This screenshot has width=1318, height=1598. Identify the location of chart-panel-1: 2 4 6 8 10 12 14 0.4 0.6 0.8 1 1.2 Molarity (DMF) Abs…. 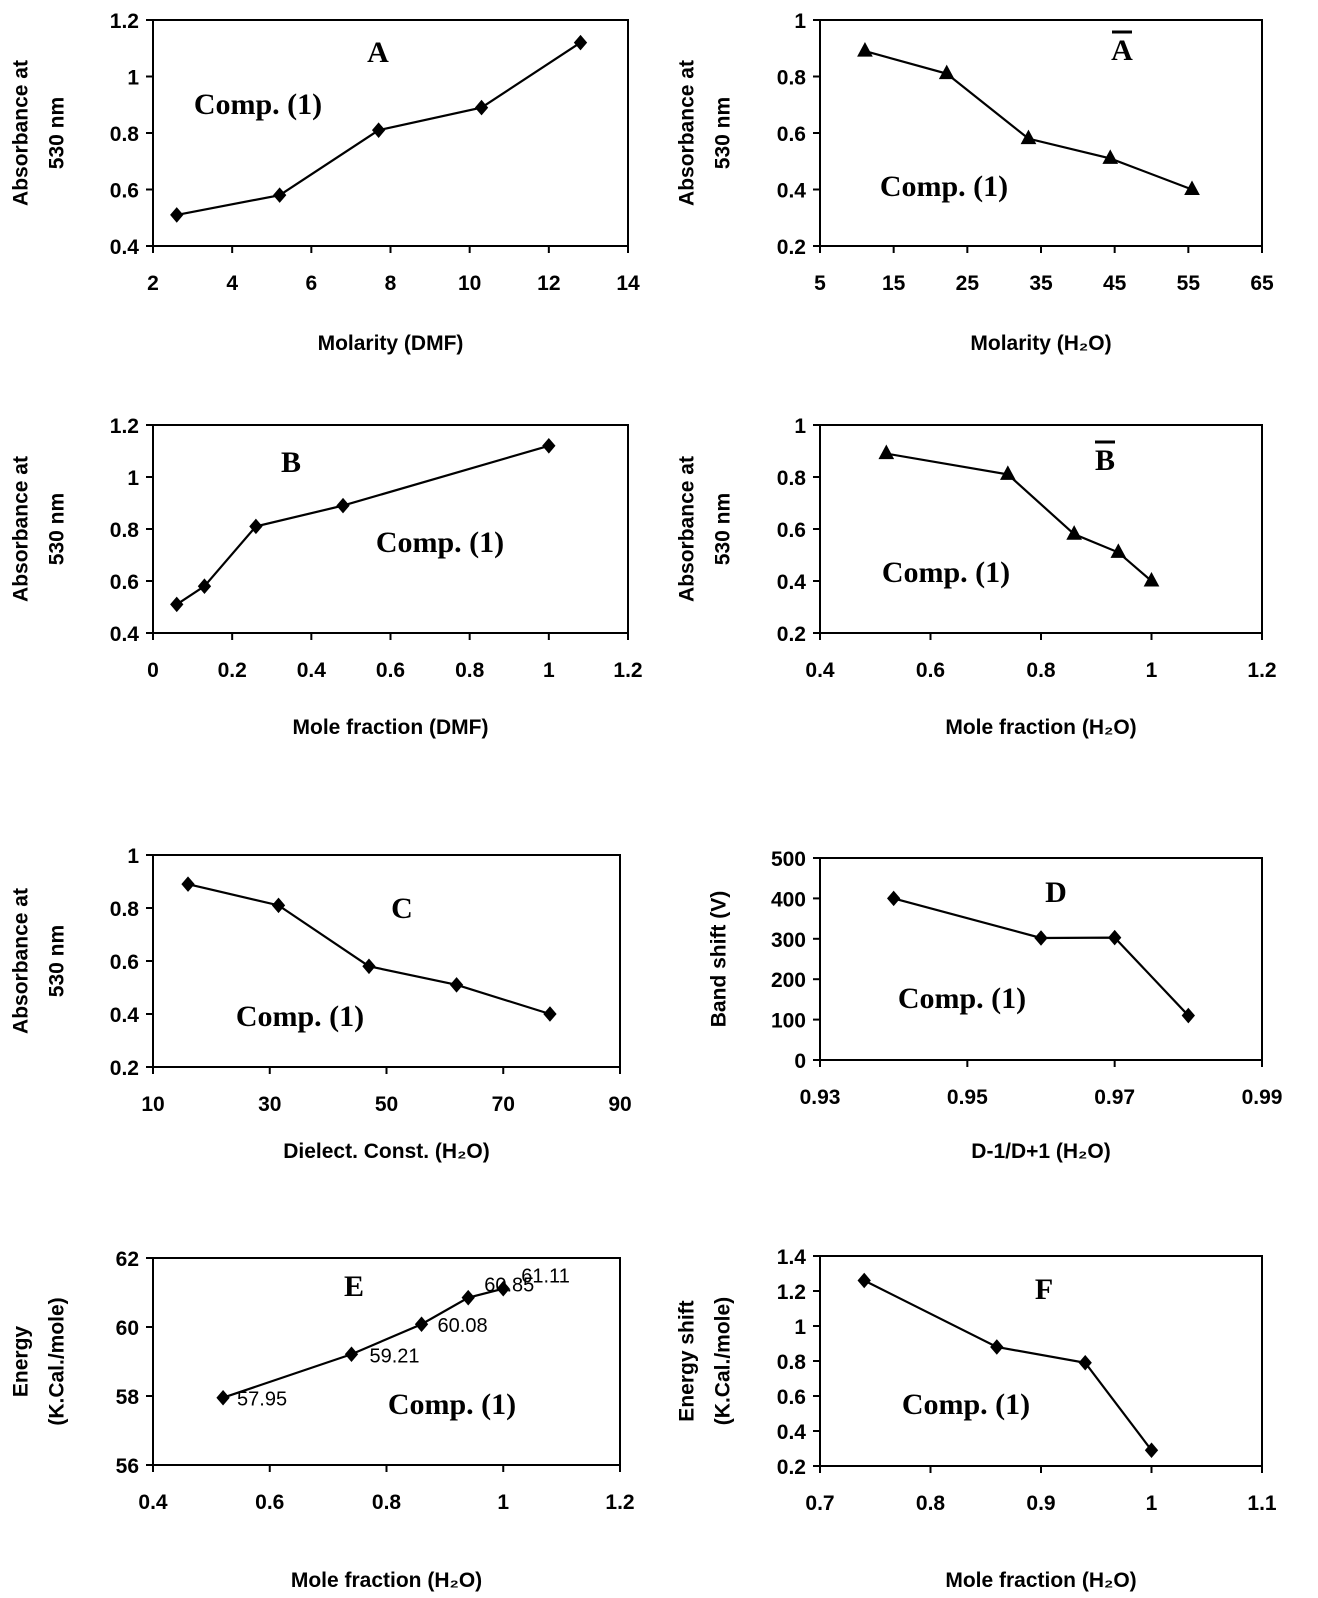
(325, 182).